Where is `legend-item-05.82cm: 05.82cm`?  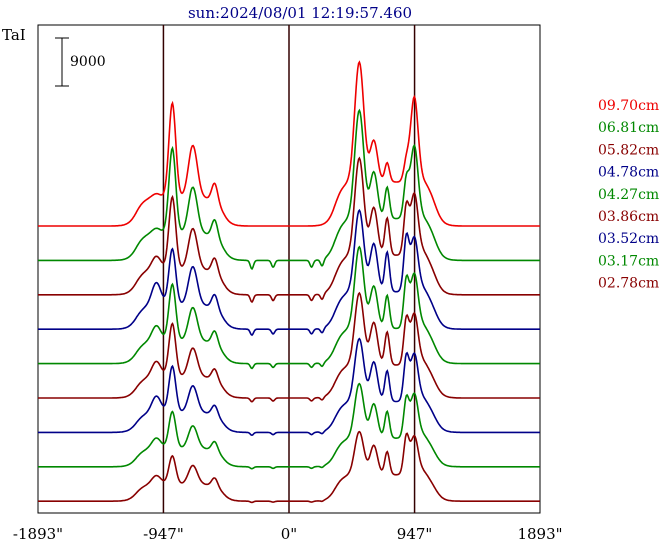 legend-item-05.82cm: 05.82cm is located at coordinates (628, 150).